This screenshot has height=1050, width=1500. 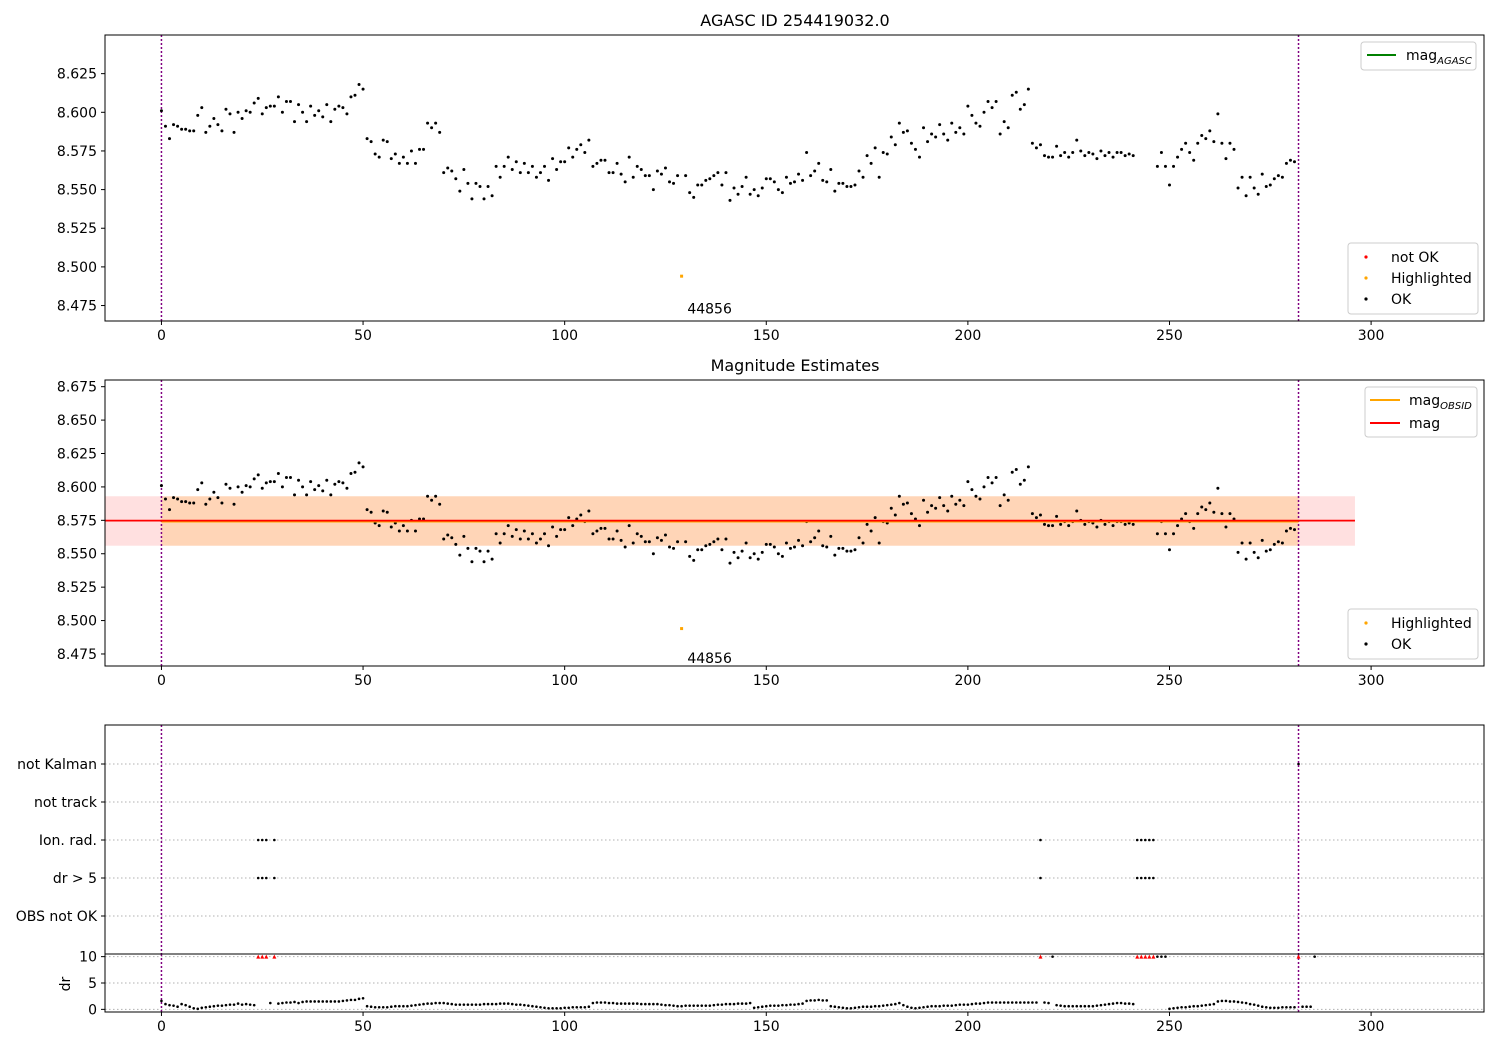 I want to click on p3-category-label-2: Ion. rad., so click(x=68, y=841).